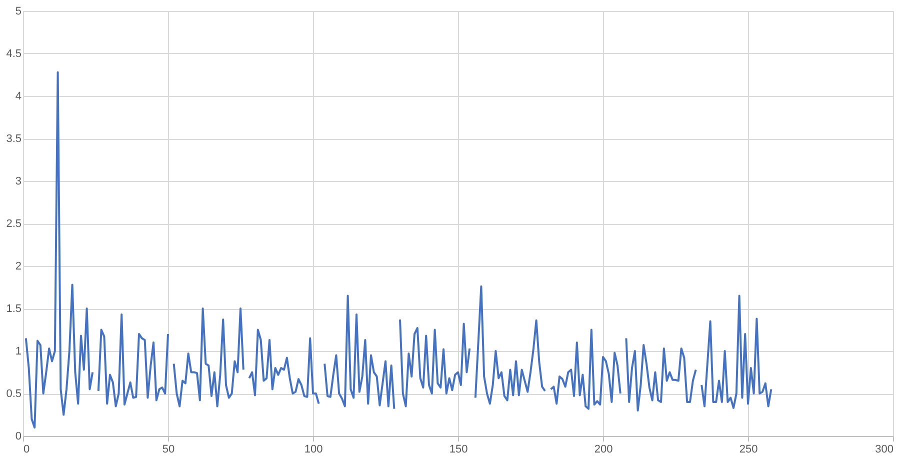 The height and width of the screenshot is (468, 919). What do you see at coordinates (14, 139) in the screenshot?
I see `y-tick-label: 3.5` at bounding box center [14, 139].